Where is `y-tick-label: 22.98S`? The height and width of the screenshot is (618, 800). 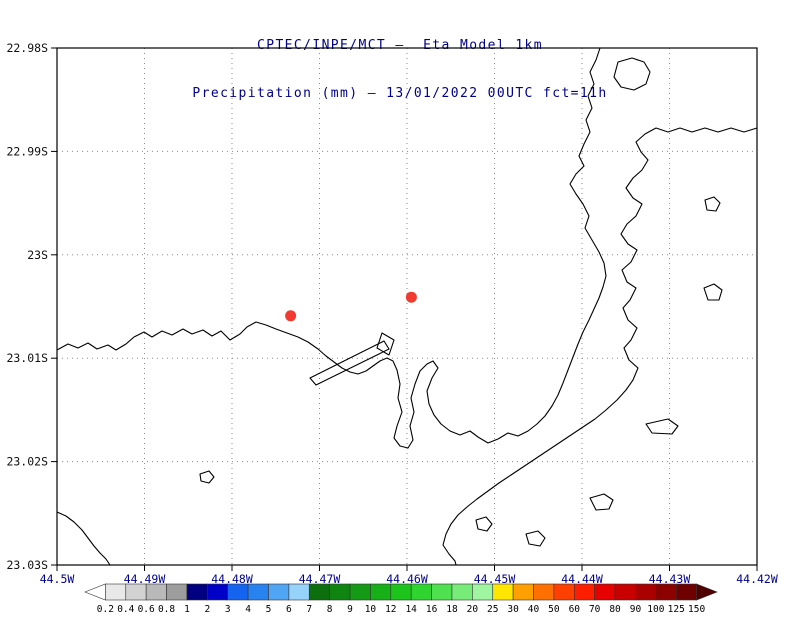
y-tick-label: 22.98S is located at coordinates (27, 48).